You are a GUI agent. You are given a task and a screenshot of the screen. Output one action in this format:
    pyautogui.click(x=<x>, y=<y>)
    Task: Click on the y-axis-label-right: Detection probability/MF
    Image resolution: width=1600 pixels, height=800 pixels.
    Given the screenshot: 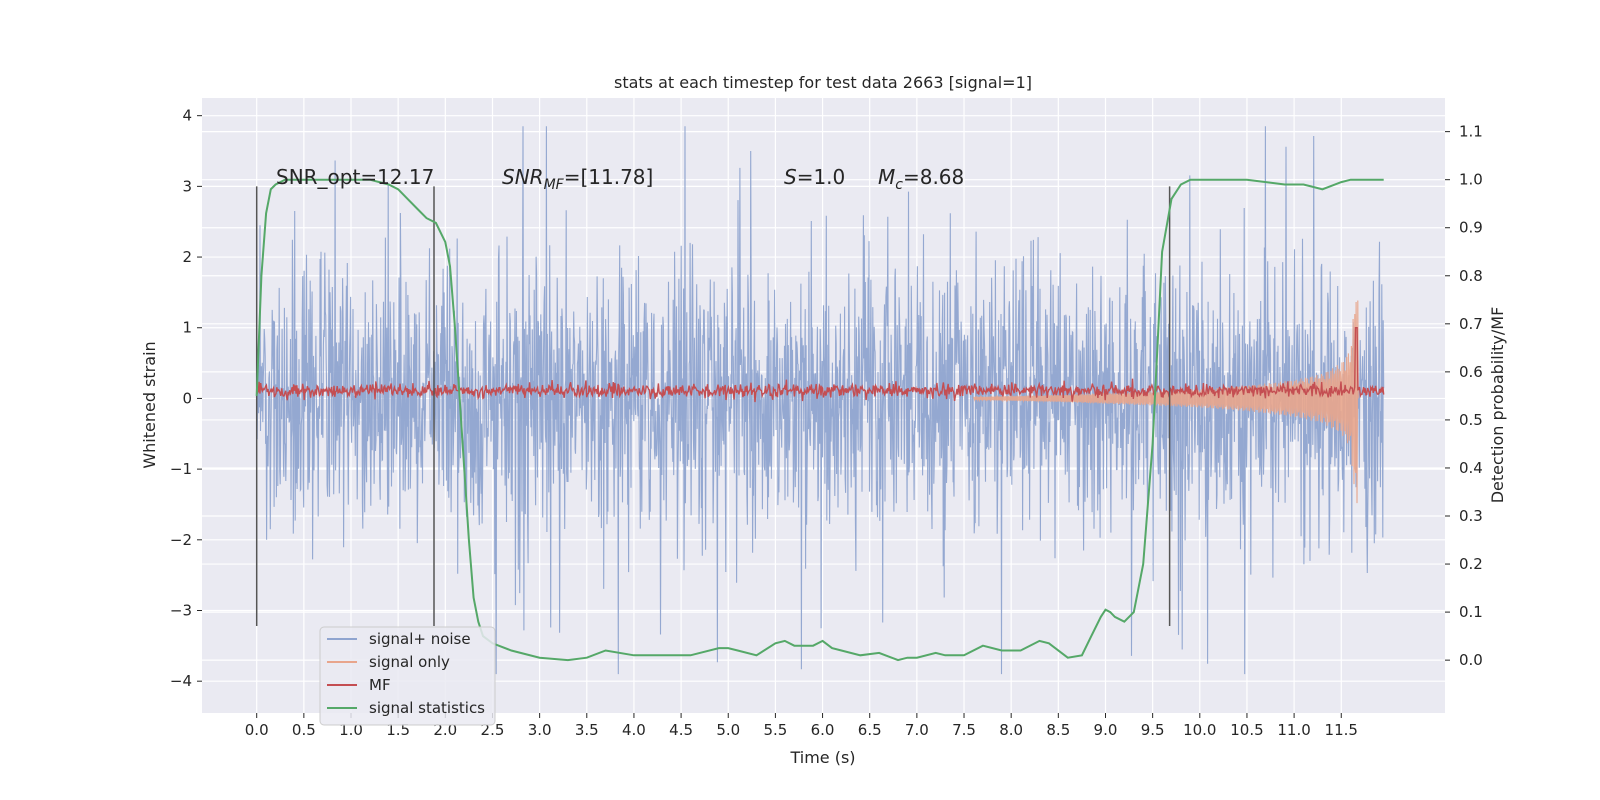 What is the action you would take?
    pyautogui.click(x=1497, y=405)
    